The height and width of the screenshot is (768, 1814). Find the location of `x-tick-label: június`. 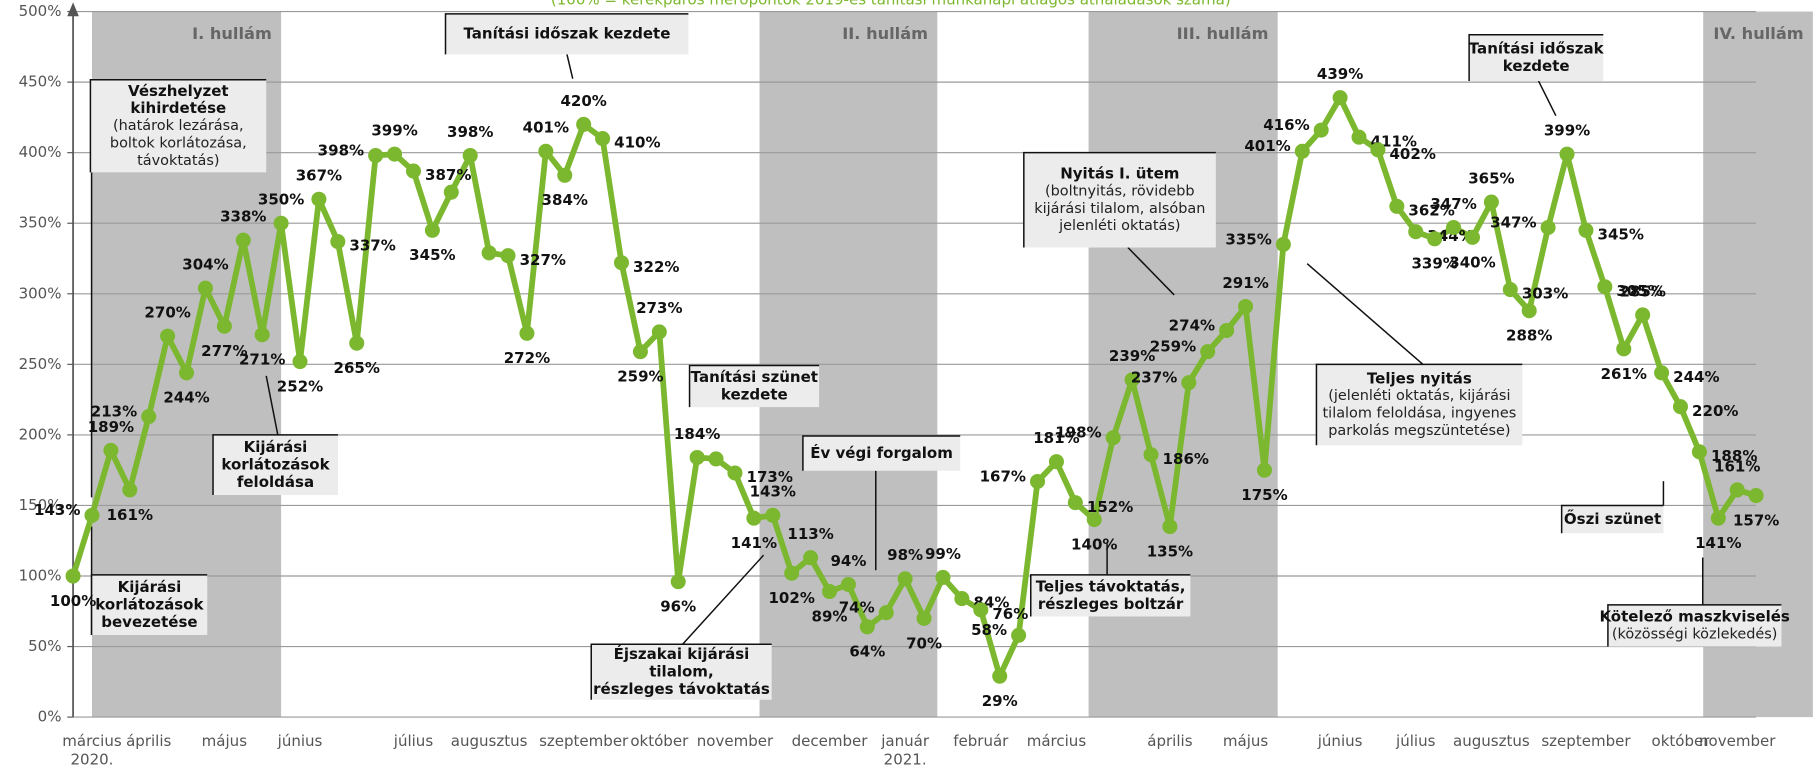

x-tick-label: június is located at coordinates (1340, 741).